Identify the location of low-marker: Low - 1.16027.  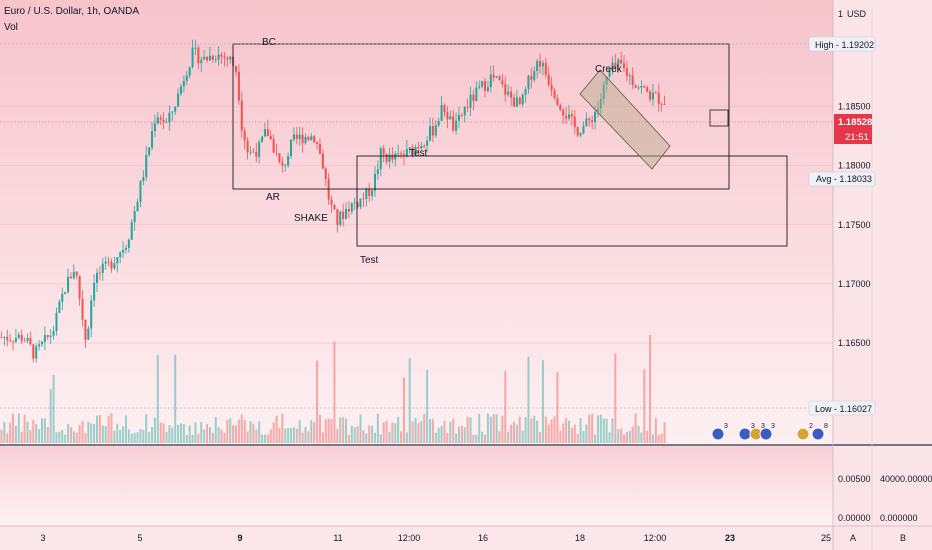
(438, 408).